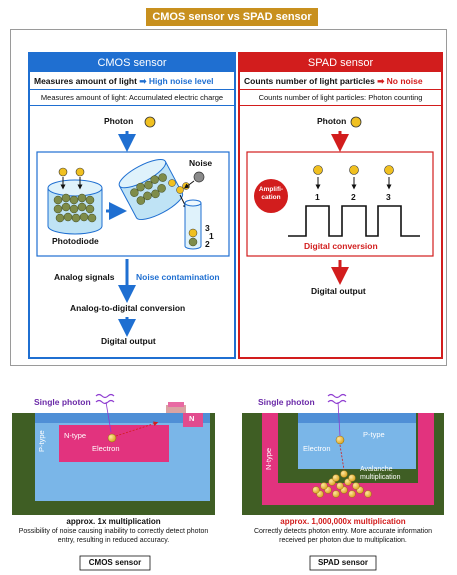 This screenshot has width=457, height=575. I want to click on noise-label: Noise, so click(201, 163).